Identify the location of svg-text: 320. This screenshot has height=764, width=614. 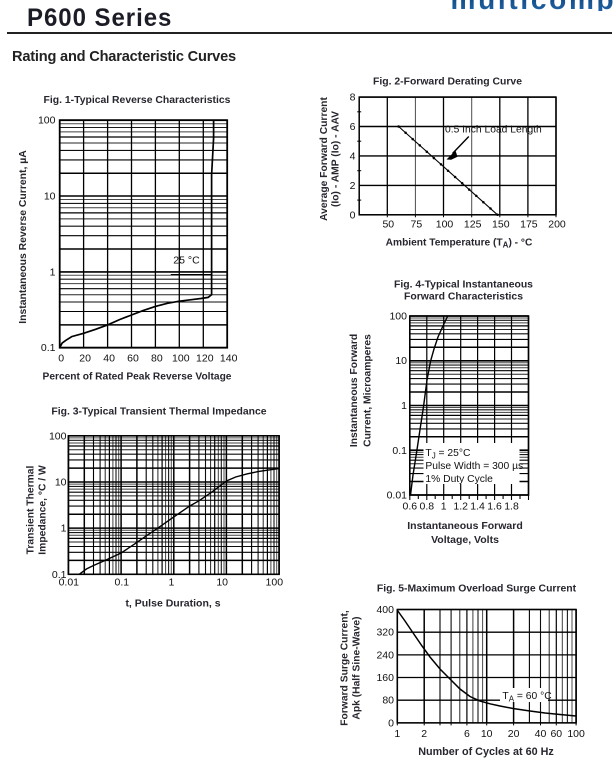
(385, 633).